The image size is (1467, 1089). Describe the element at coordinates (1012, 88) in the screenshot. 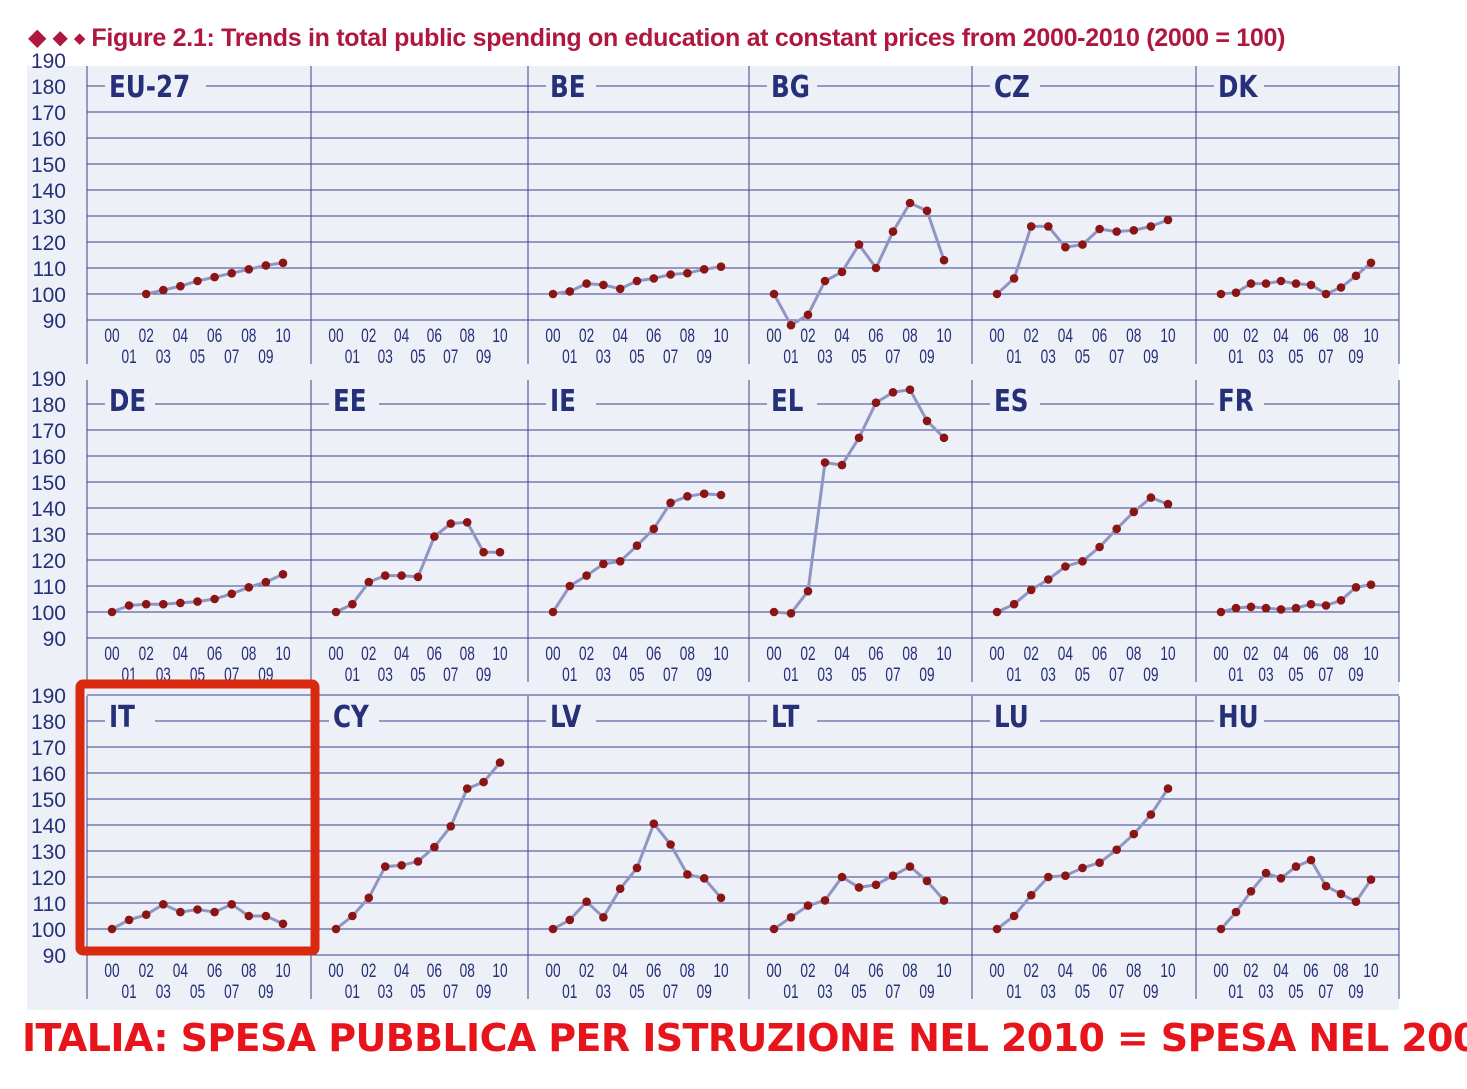

I see `panel-label: CZ` at that location.